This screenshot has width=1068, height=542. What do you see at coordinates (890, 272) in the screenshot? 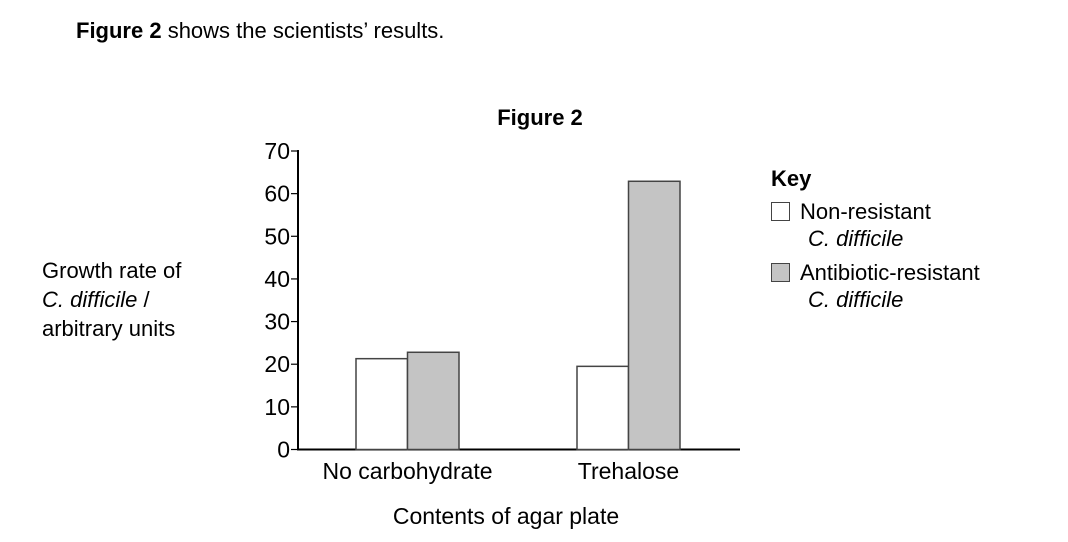
I see `legend-label: Antibiotic-resistant` at bounding box center [890, 272].